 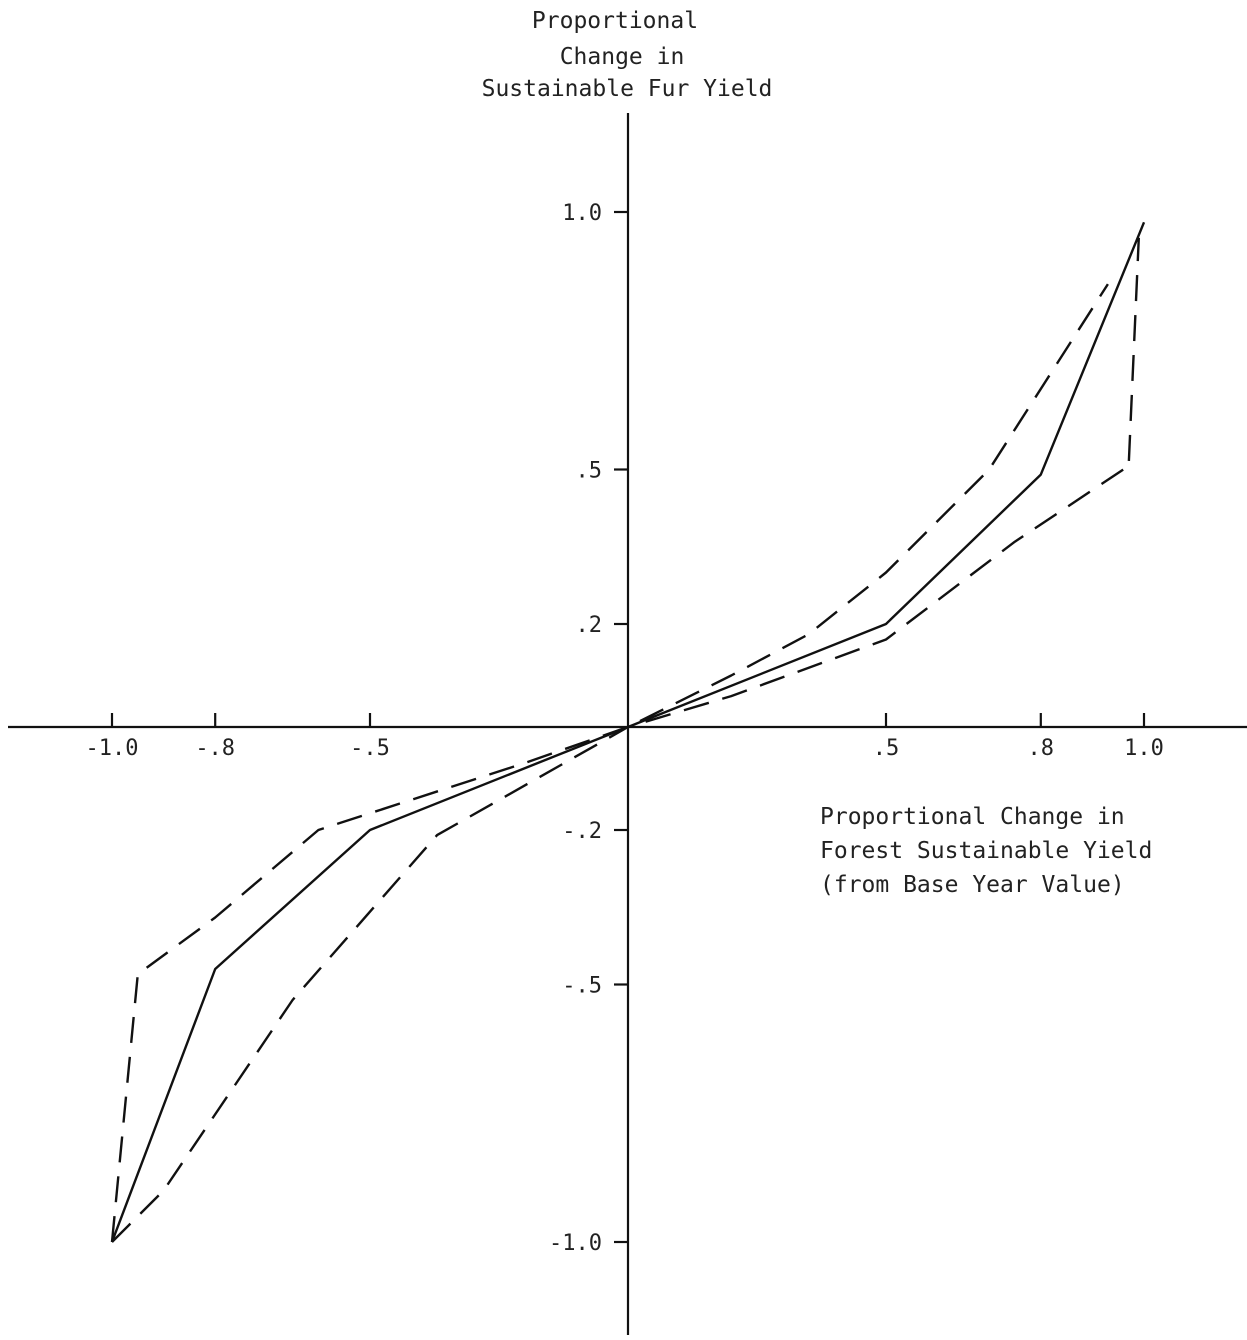 What do you see at coordinates (582, 831) in the screenshot?
I see `y-tick-label: -.2` at bounding box center [582, 831].